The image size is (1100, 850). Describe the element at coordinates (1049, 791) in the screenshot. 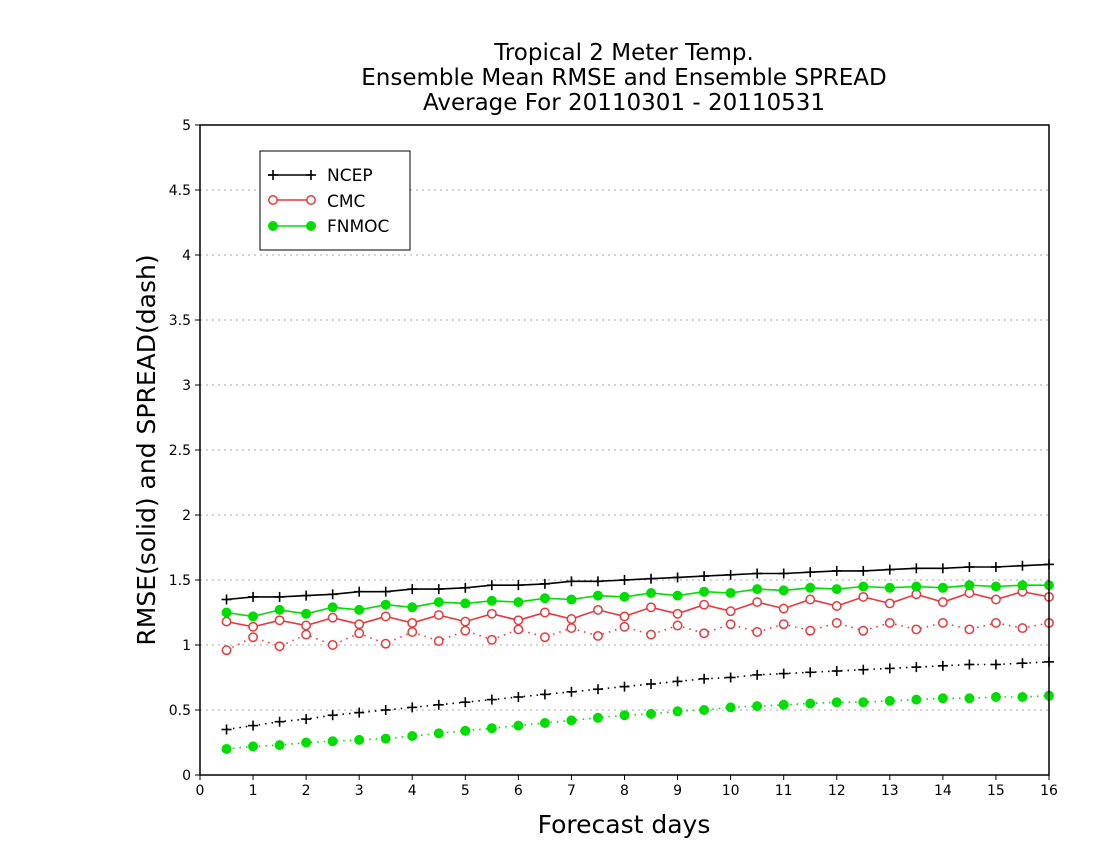

I see `x-tick-label: 16` at that location.